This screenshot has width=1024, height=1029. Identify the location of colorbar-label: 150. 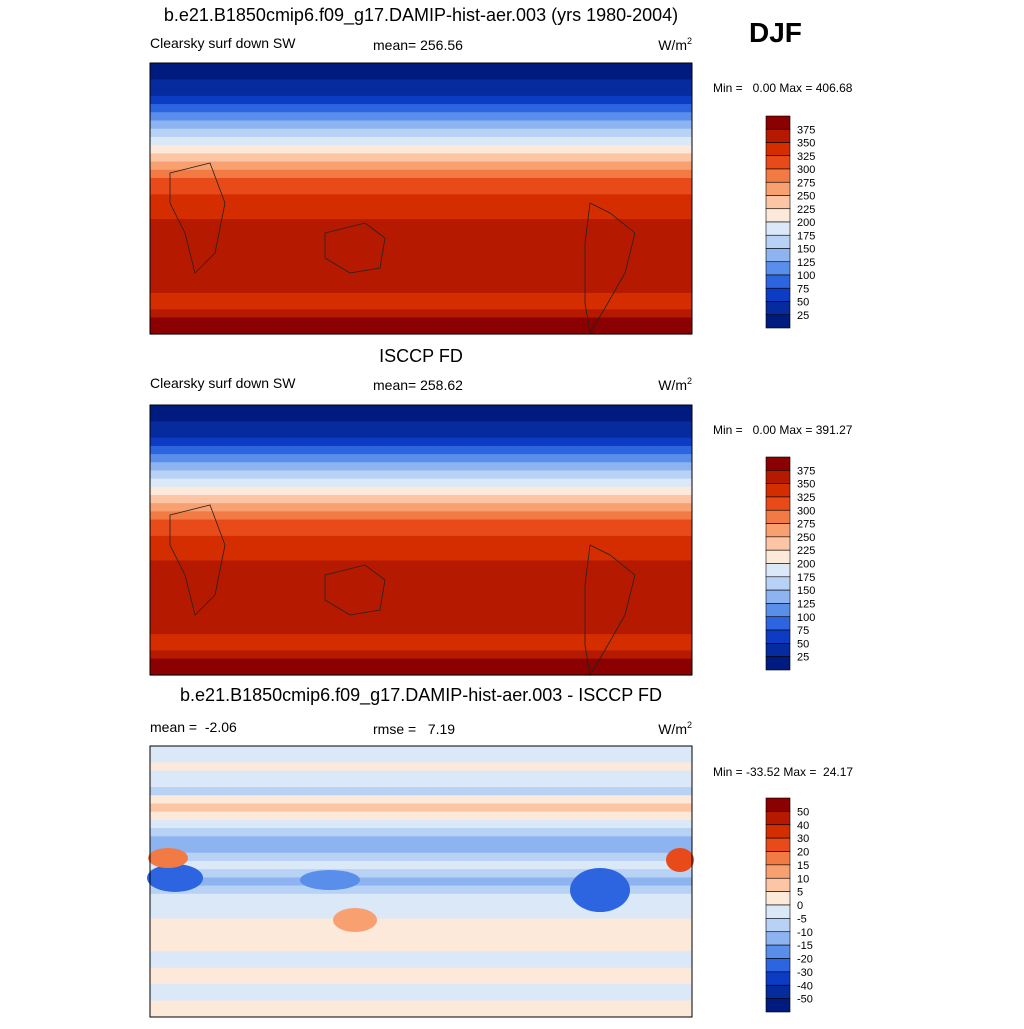
(806, 250).